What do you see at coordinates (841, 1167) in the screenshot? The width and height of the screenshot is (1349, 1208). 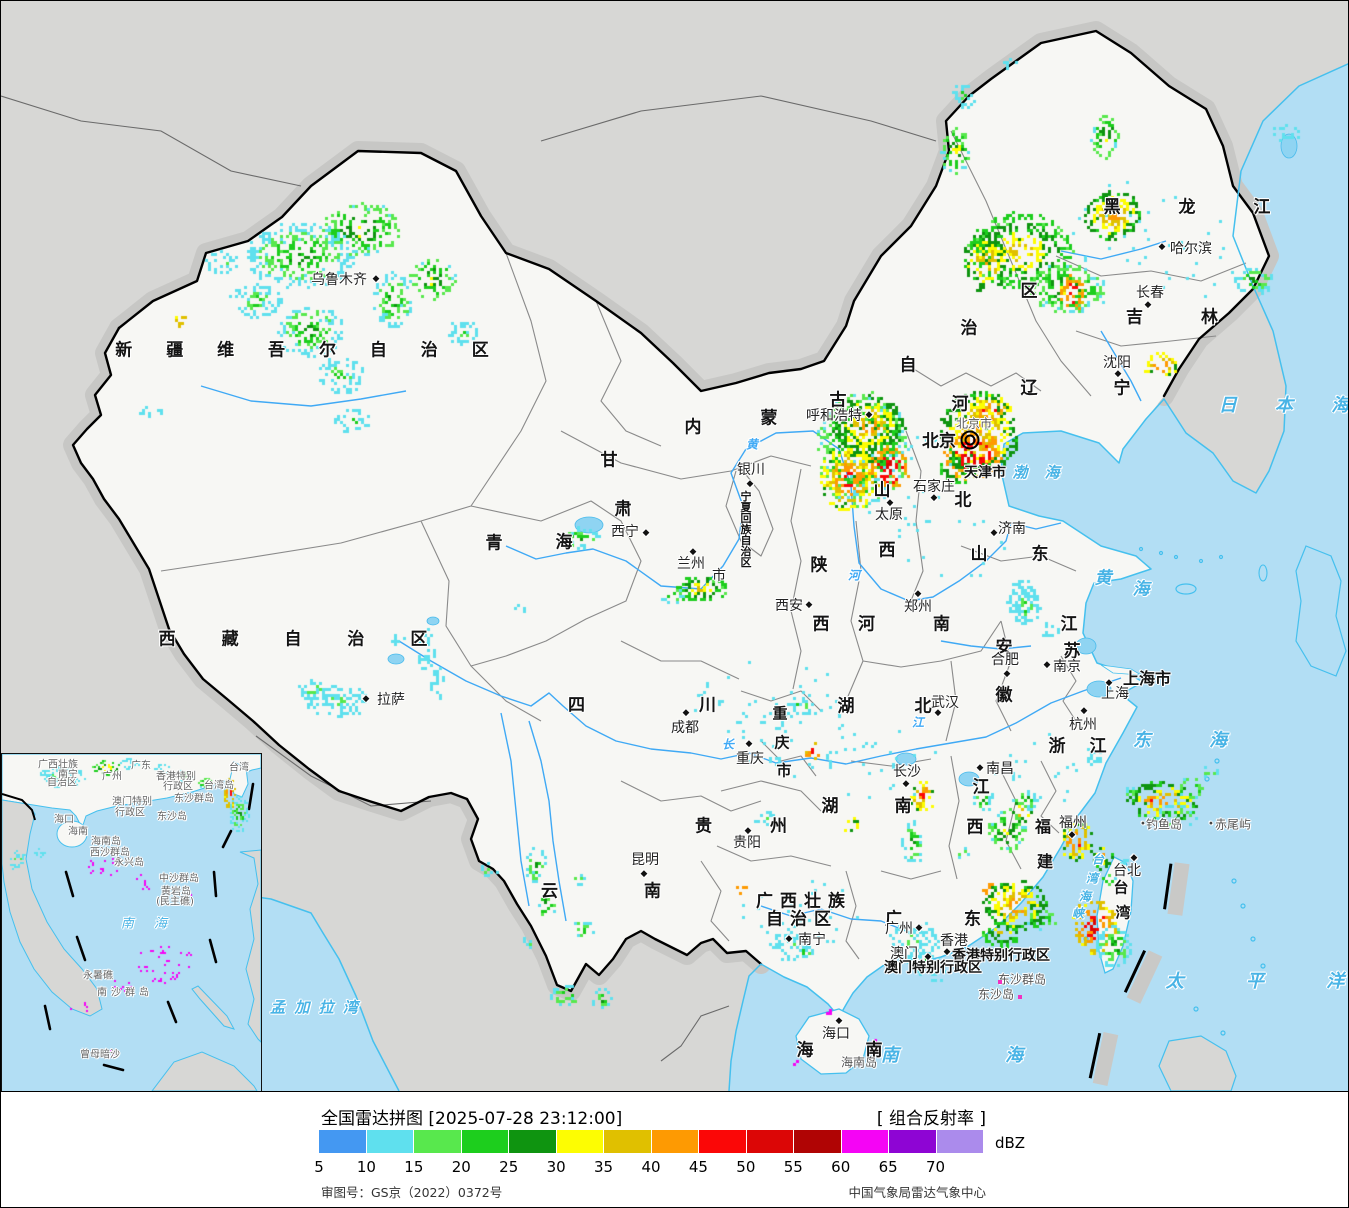 I see `colorbar-tick: 60` at bounding box center [841, 1167].